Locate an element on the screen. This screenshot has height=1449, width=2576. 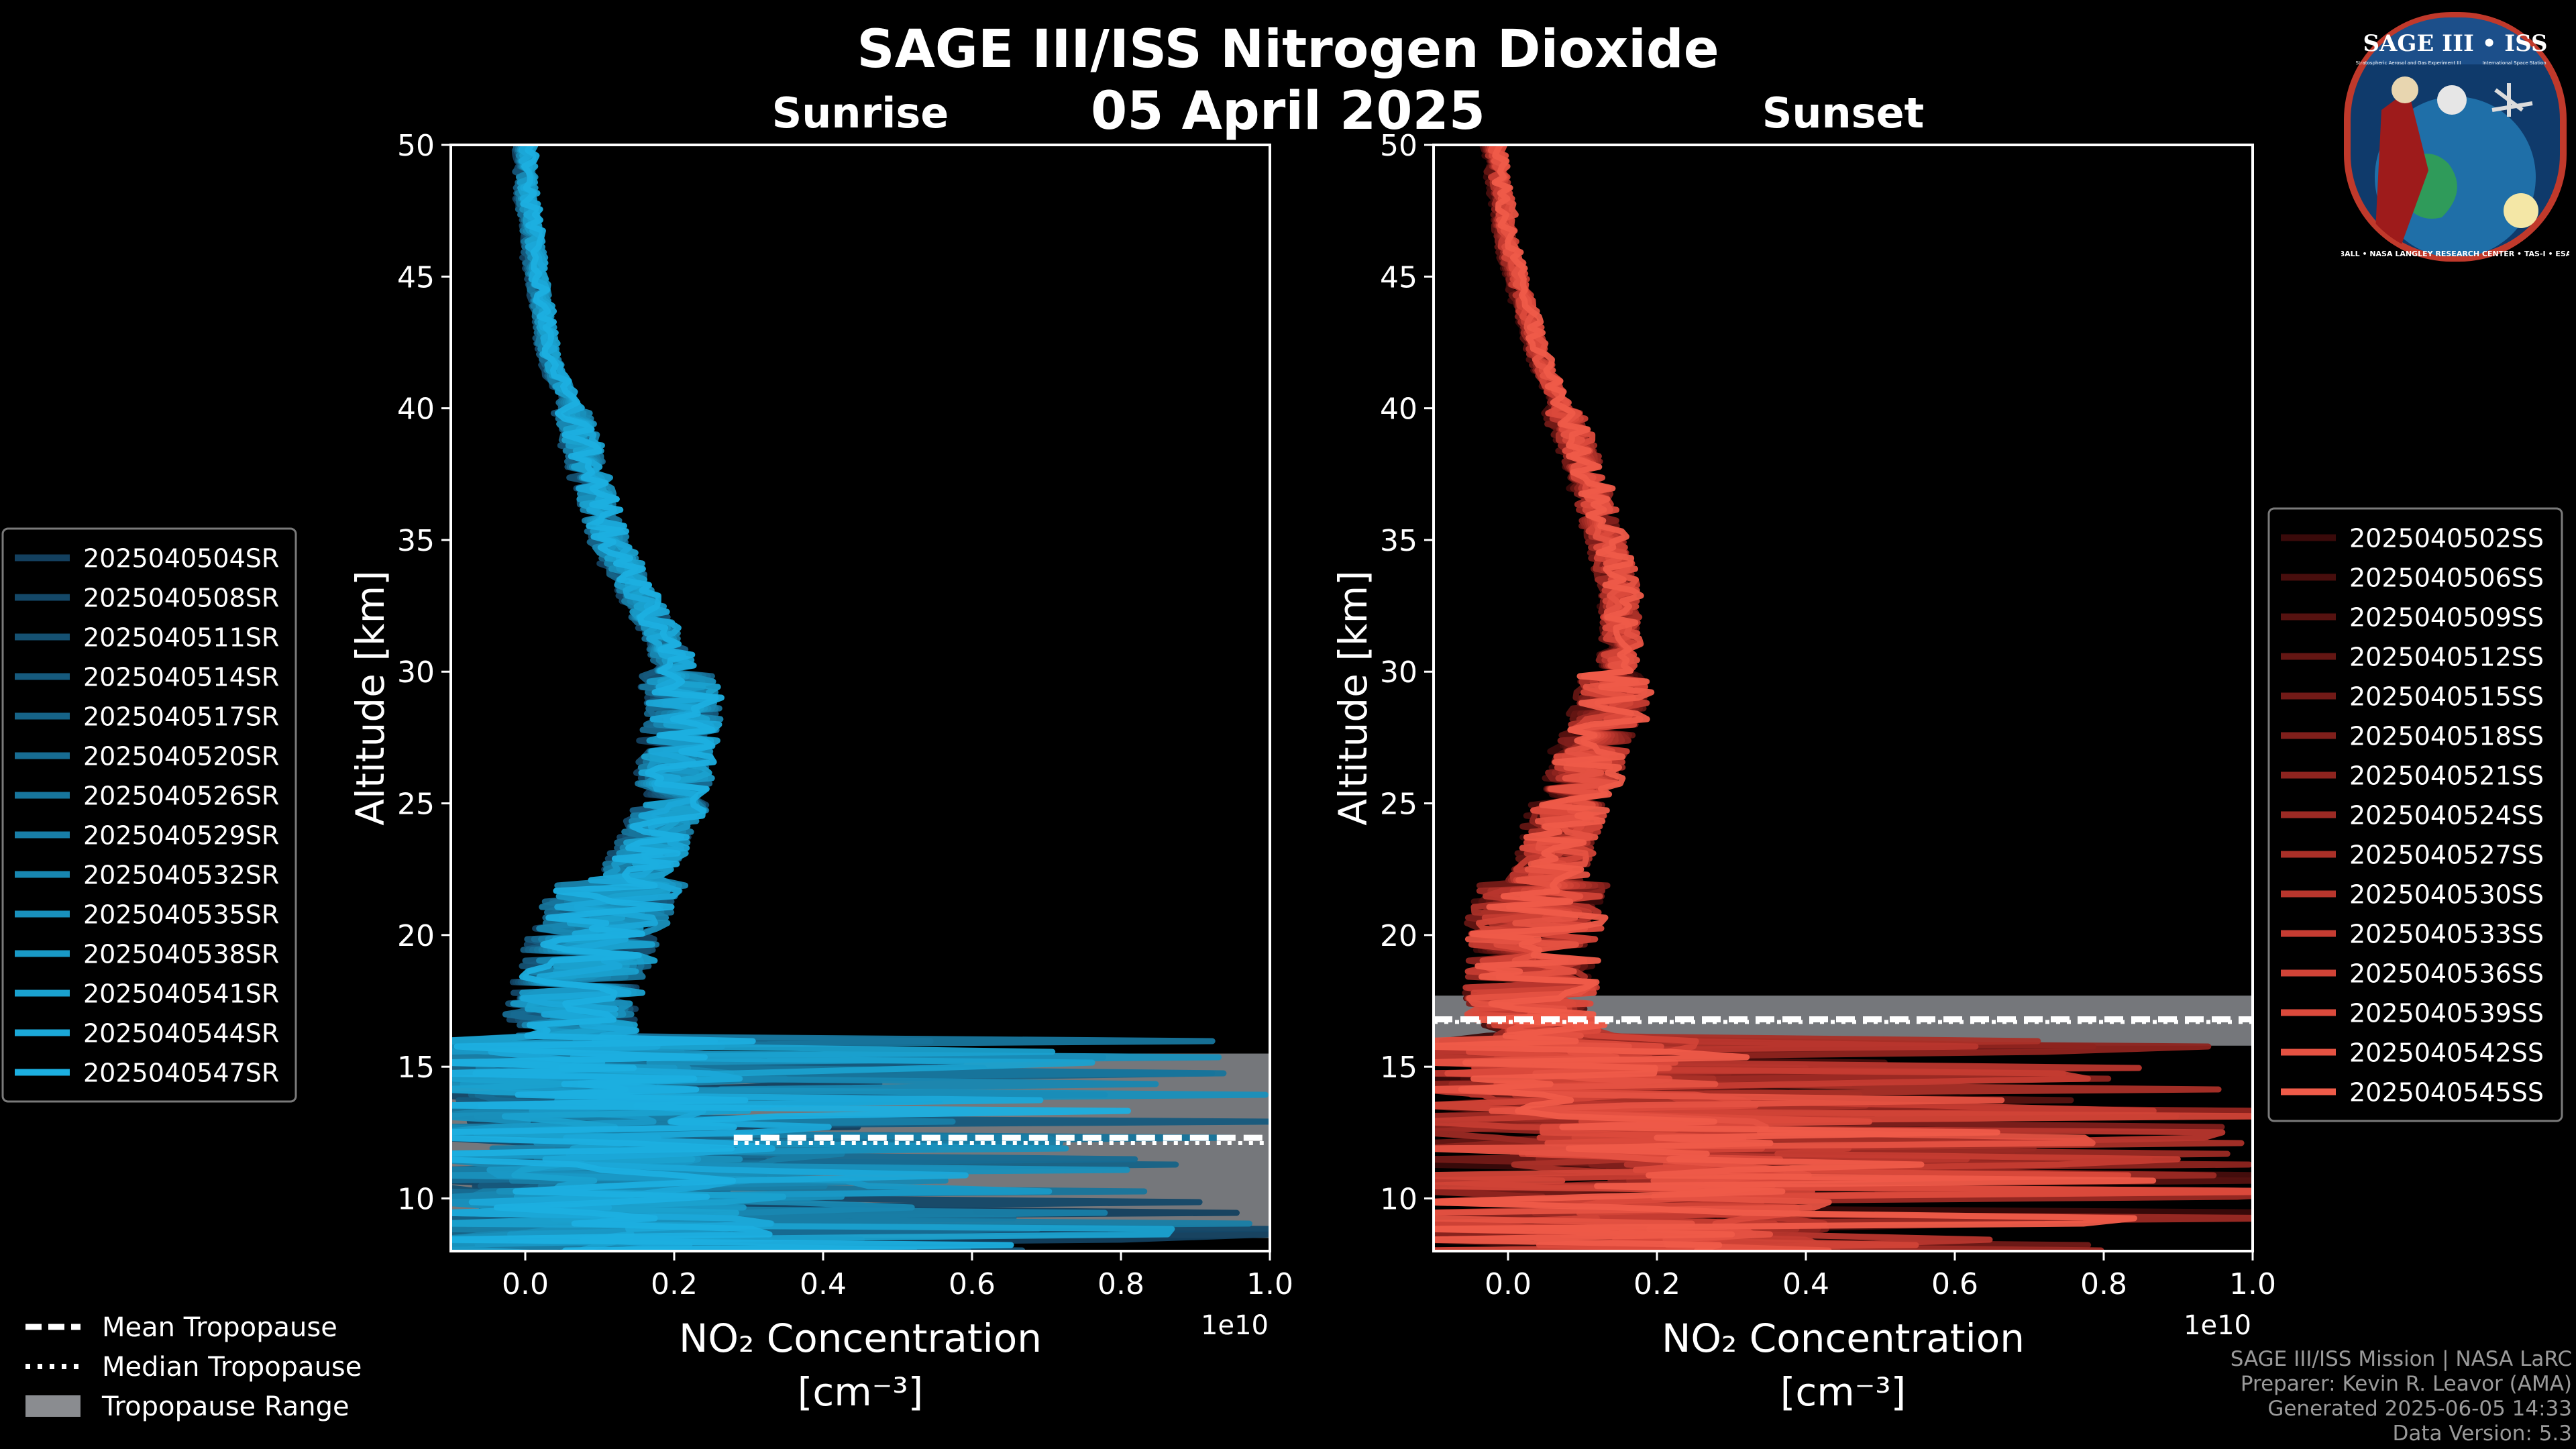
tropopause-legend-label: Mean Tropopause is located at coordinates (219, 1327).